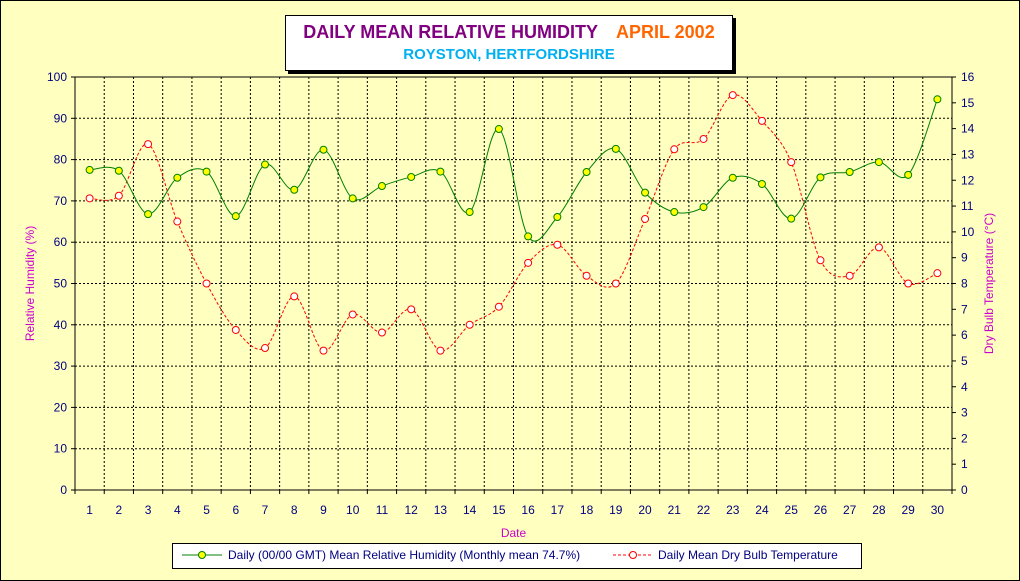 Image resolution: width=1020 pixels, height=581 pixels. What do you see at coordinates (968, 129) in the screenshot?
I see `right-tick-label: 14` at bounding box center [968, 129].